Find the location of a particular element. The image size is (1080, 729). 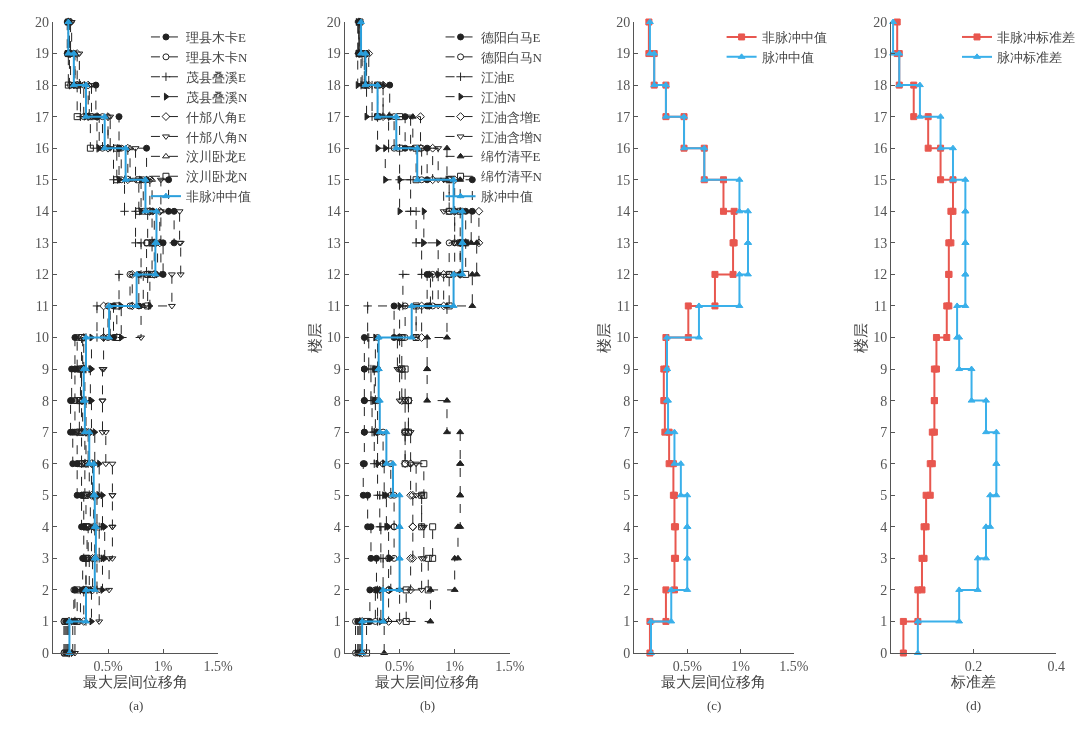

legend-label: 汶川卧龙E is located at coordinates (215, 157).